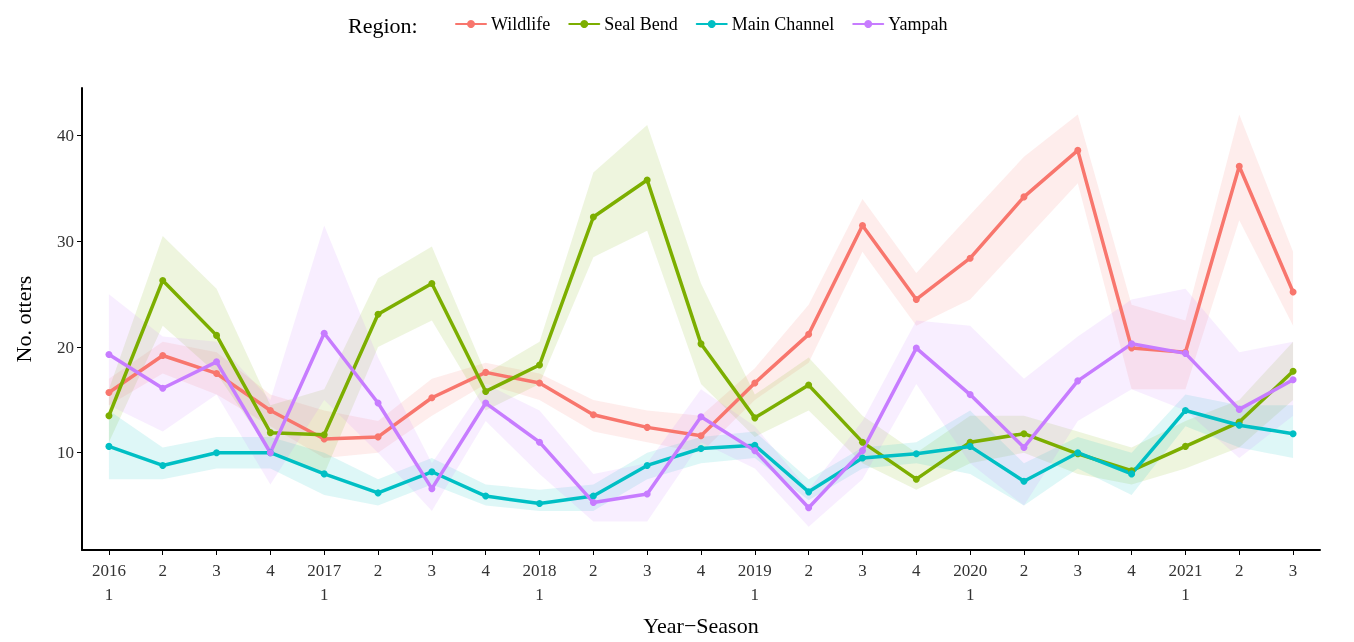 The image size is (1354, 642). What do you see at coordinates (65, 241) in the screenshot?
I see `y-tick-label: 30` at bounding box center [65, 241].